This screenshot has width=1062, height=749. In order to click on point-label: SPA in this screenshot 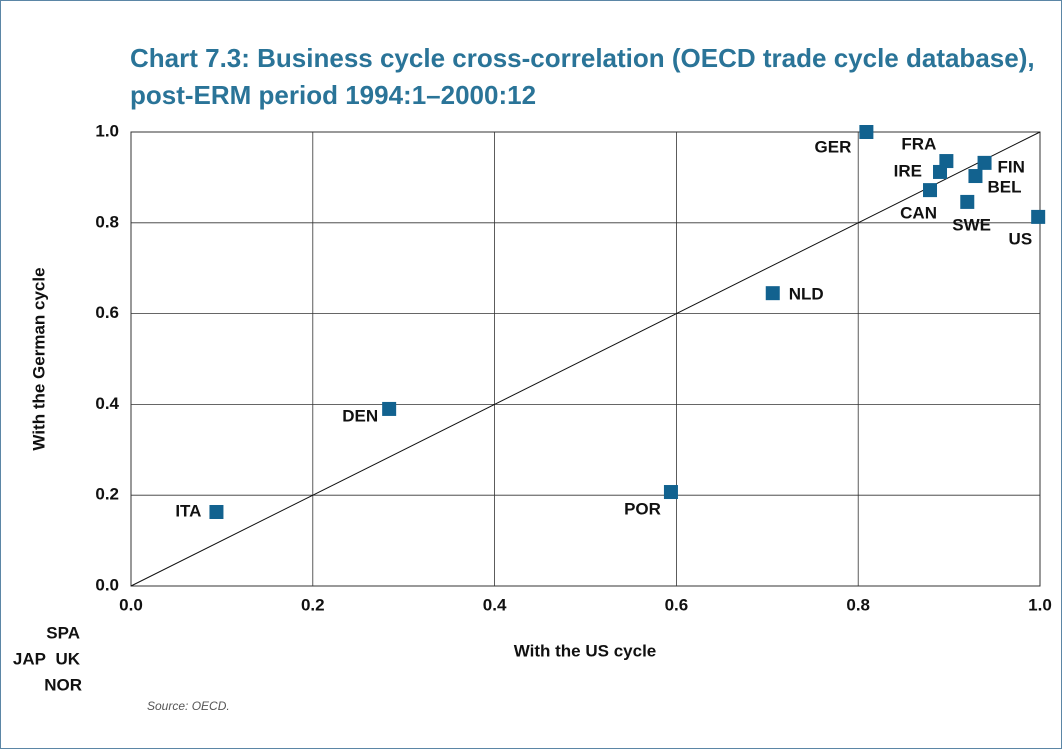, I will do `click(63, 632)`.